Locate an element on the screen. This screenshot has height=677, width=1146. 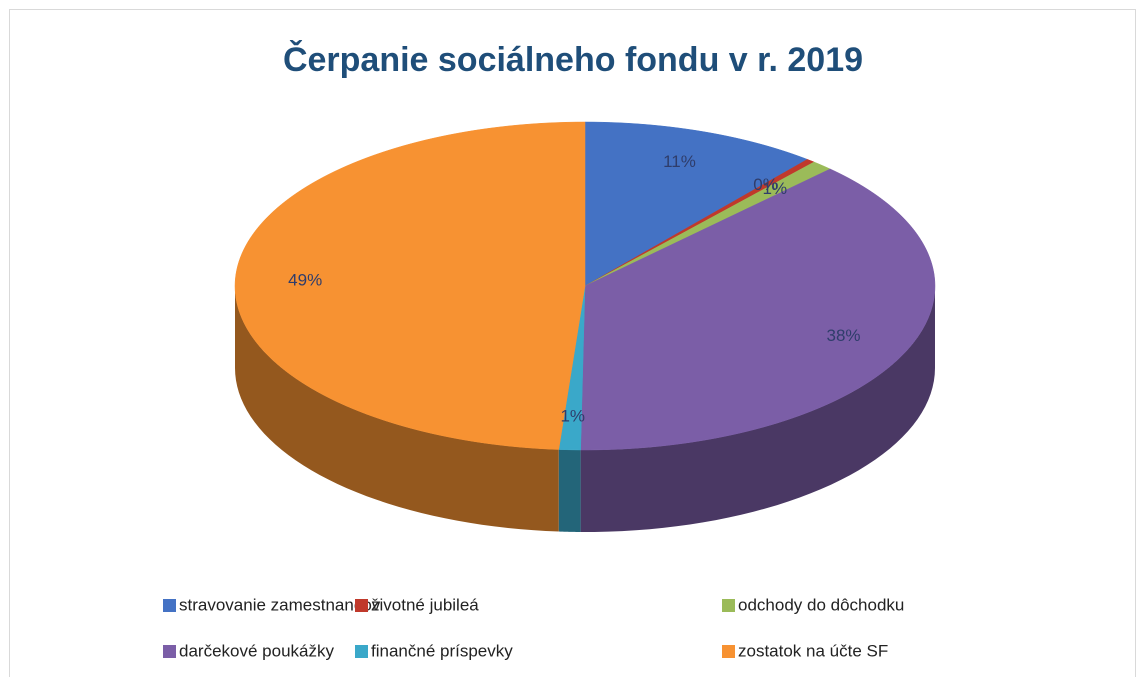
legend-label: životné jubileá is located at coordinates (425, 604).